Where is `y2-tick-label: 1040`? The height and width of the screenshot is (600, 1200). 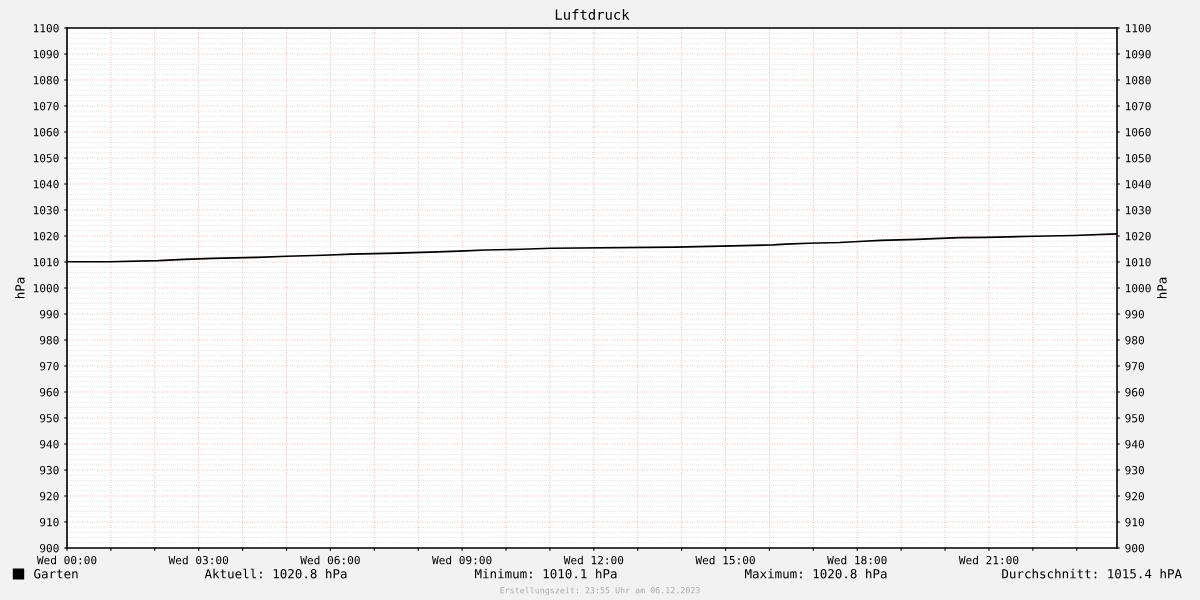 y2-tick-label: 1040 is located at coordinates (1138, 184).